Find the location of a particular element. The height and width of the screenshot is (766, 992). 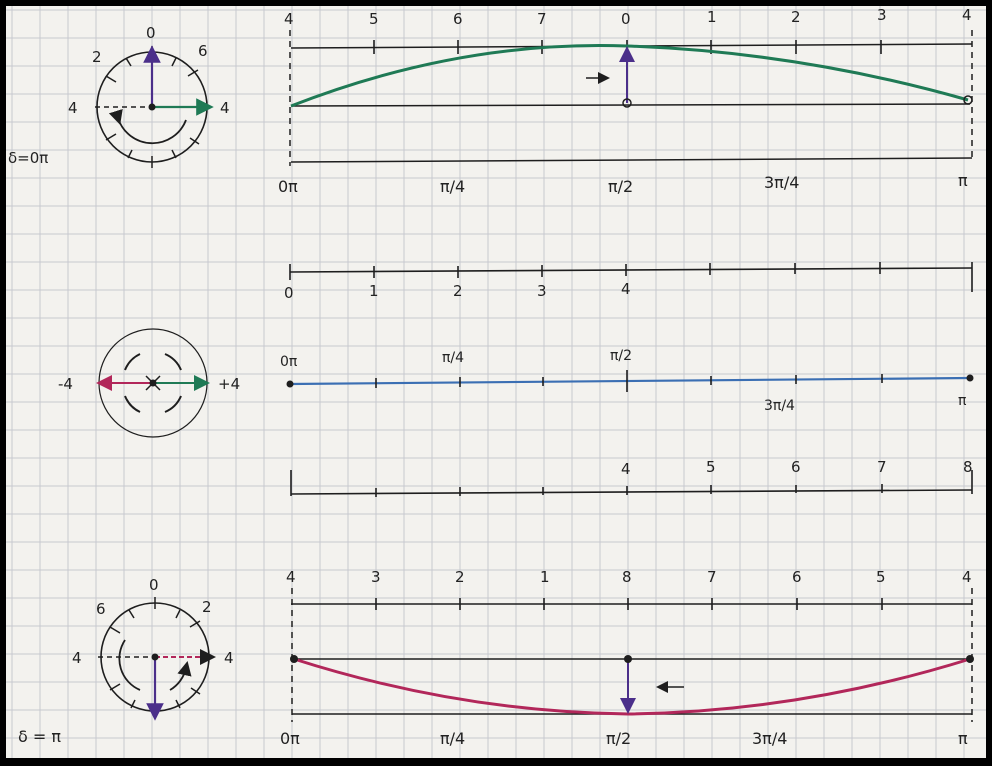

bottom-phasor-label-upper-left: 6 is located at coordinates (101, 609).